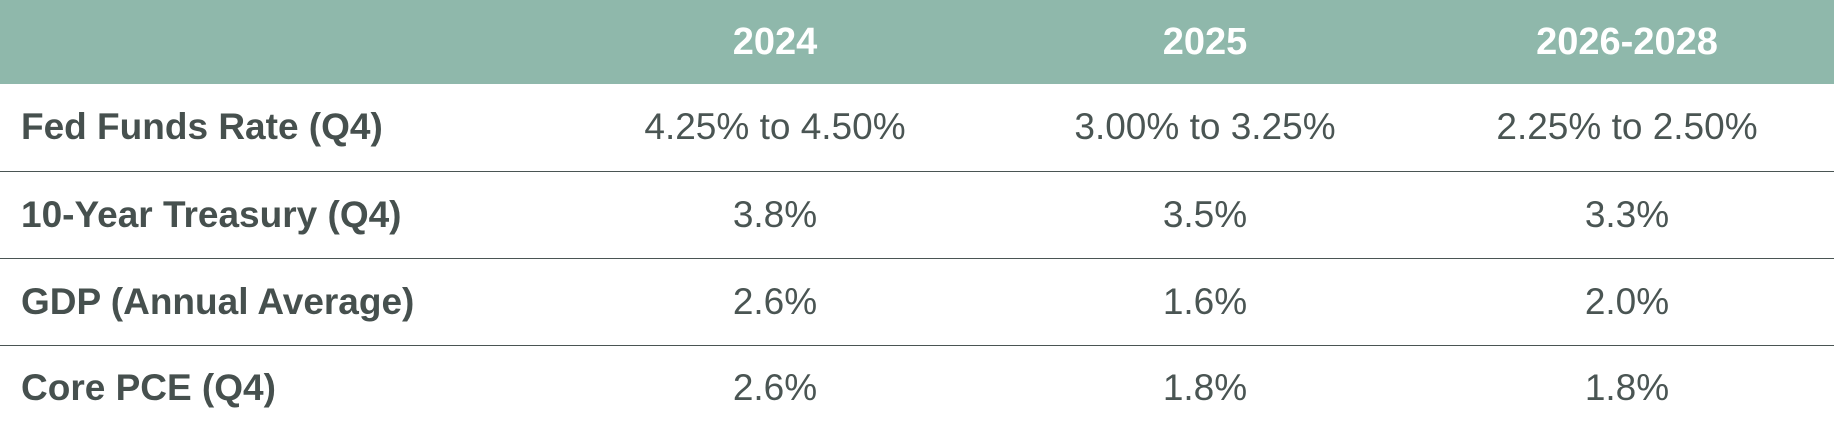 Image resolution: width=1834 pixels, height=442 pixels. What do you see at coordinates (202, 127) in the screenshot?
I see `row-label: Fed Funds Rate (Q4)` at bounding box center [202, 127].